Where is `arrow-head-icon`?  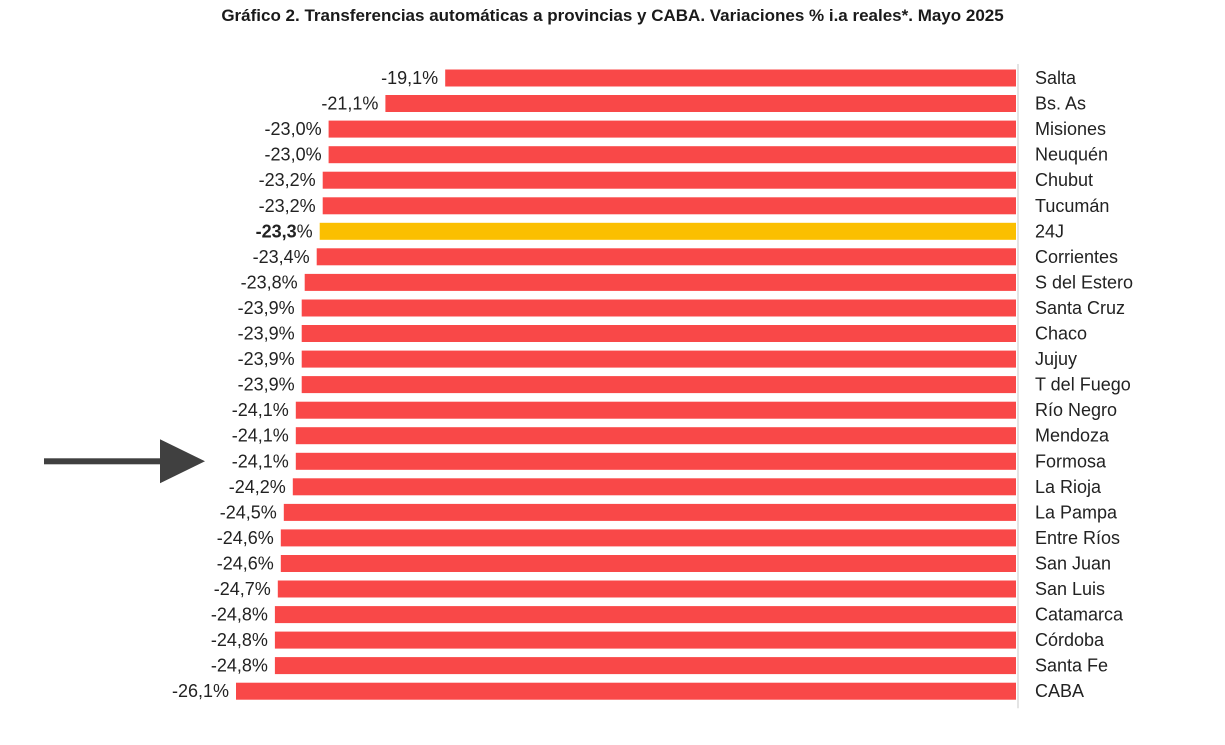
arrow-head-icon is located at coordinates (182, 461).